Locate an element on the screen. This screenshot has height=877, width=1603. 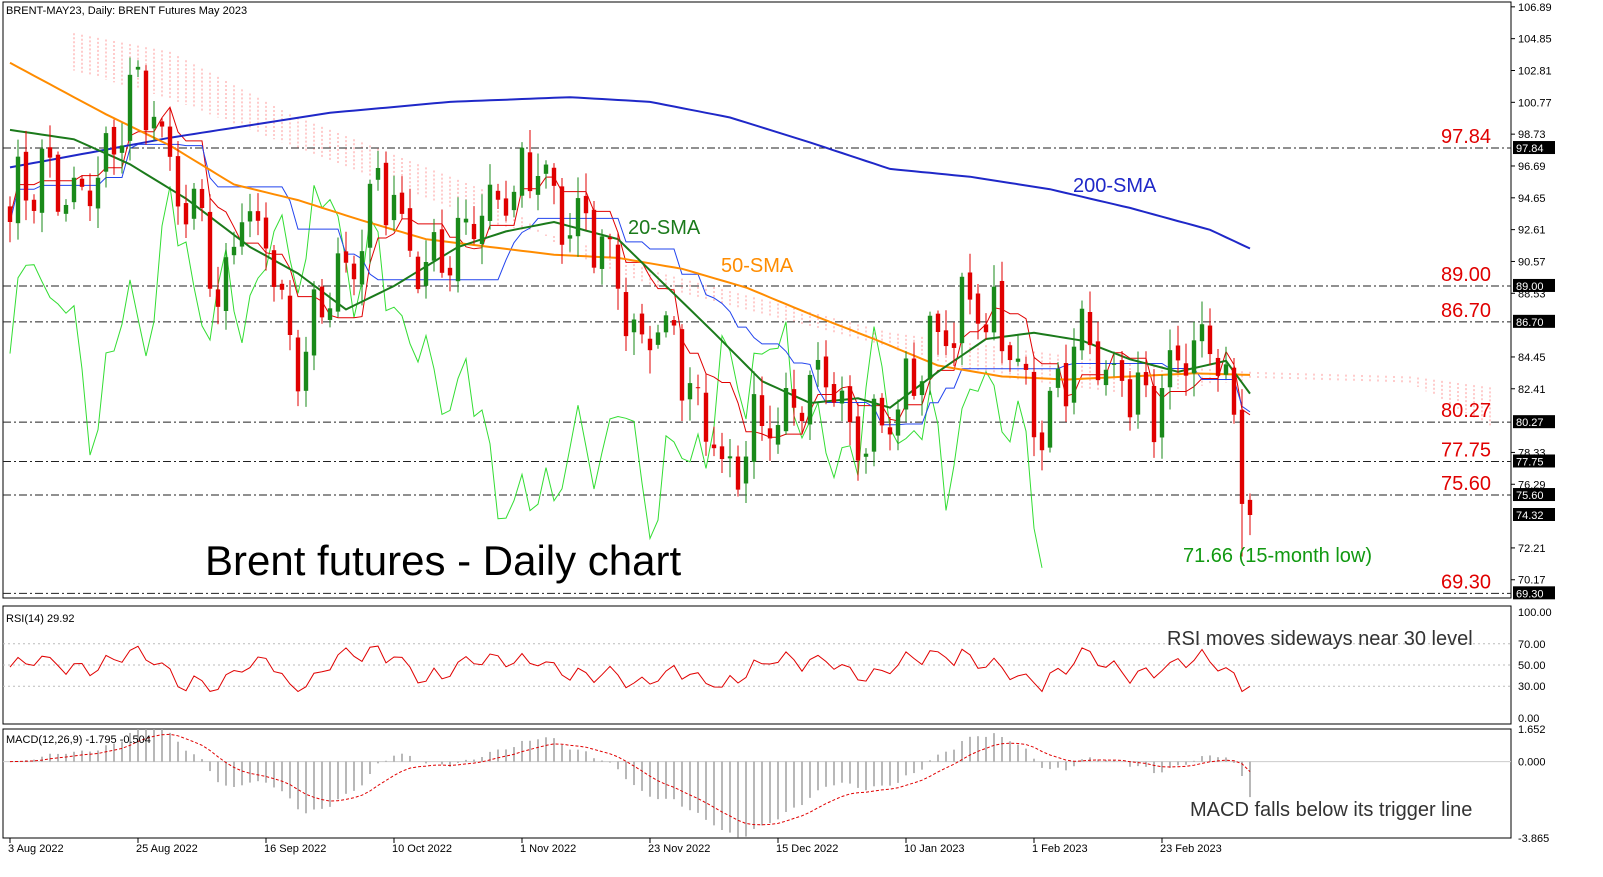
price-tick-label: 90.57 is located at coordinates (1532, 262).